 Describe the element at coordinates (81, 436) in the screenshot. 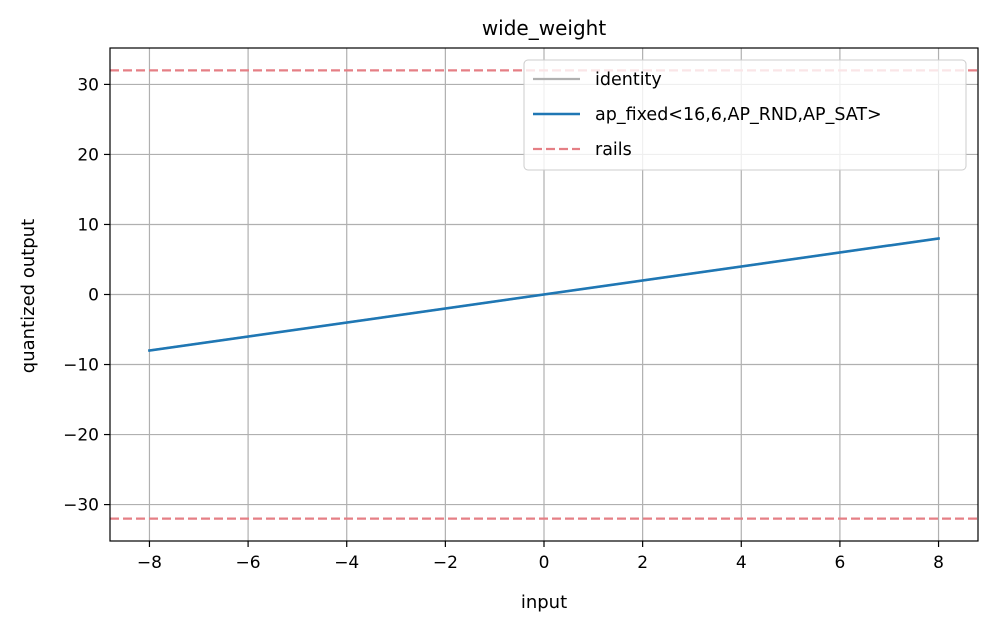

I see `y-tick-label: −20` at that location.